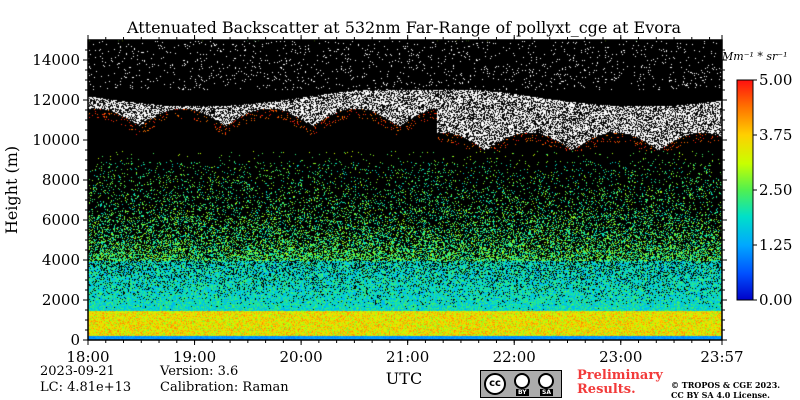 The image size is (800, 400). What do you see at coordinates (620, 375) in the screenshot?
I see `preliminary-line-1: Preliminary` at bounding box center [620, 375].